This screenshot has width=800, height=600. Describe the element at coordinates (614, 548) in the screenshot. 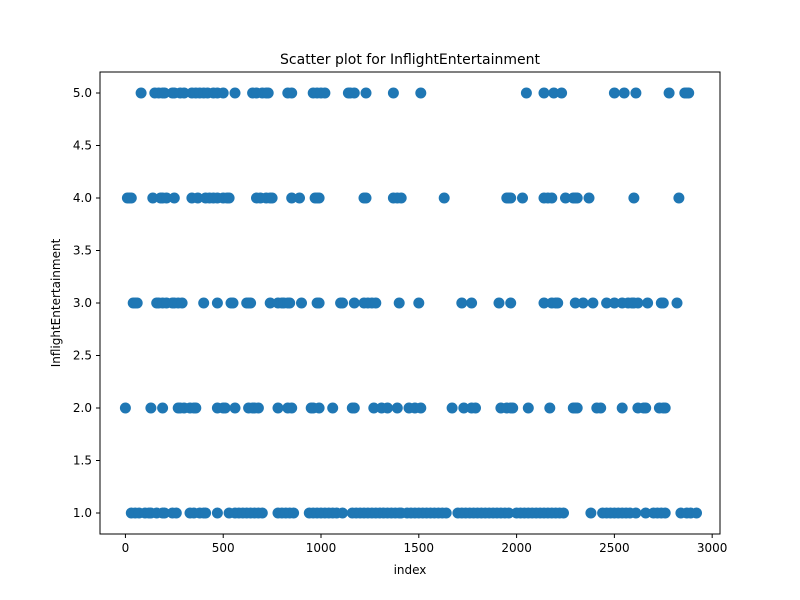

I see `x-tick-label: 2500` at that location.